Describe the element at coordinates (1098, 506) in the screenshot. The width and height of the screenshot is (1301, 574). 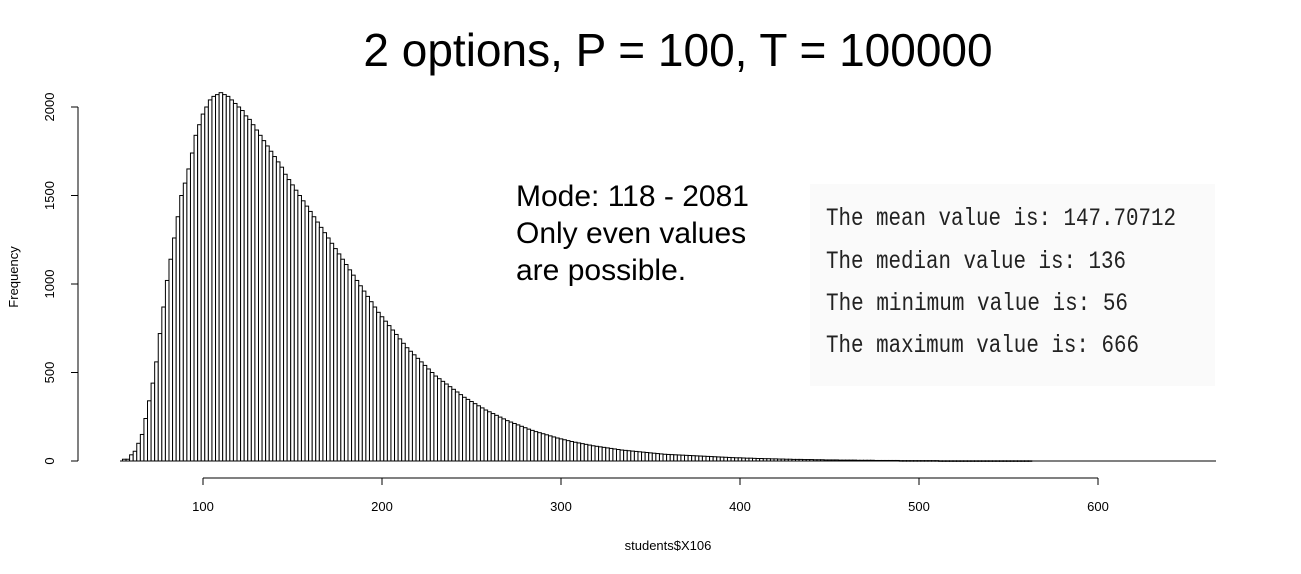
I see `x-tick-label: 600` at that location.